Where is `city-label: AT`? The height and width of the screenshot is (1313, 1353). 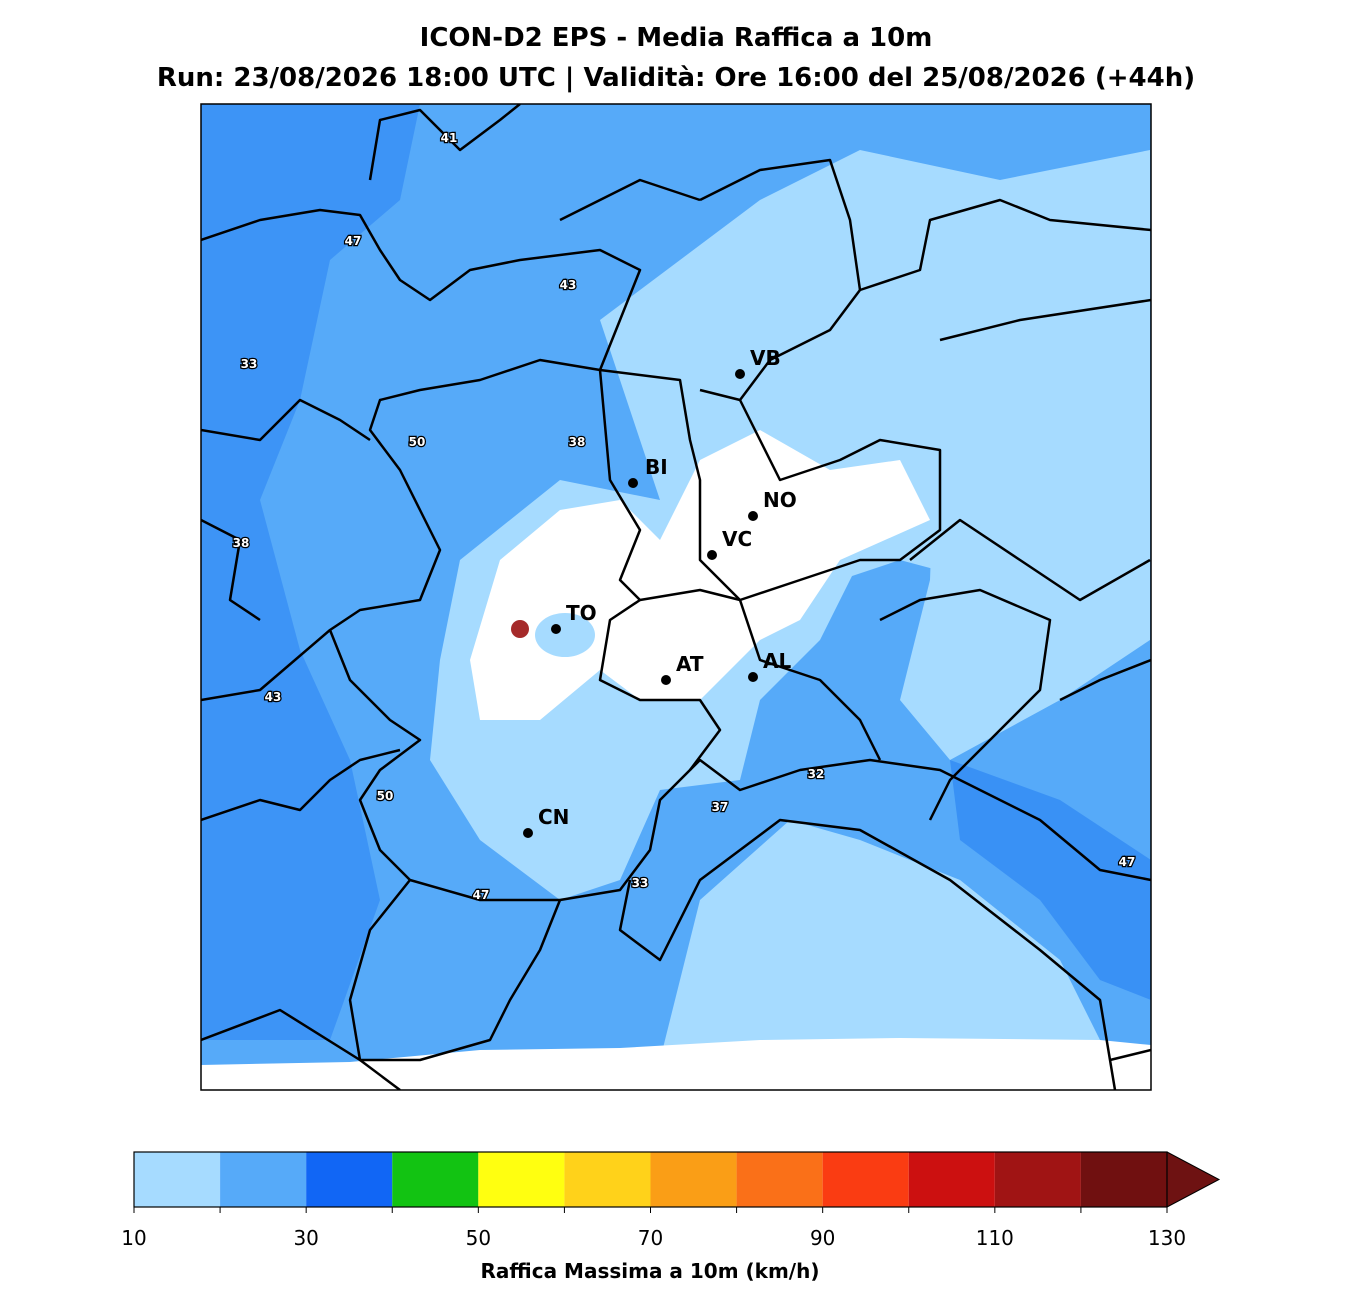 city-label: AT is located at coordinates (690, 664).